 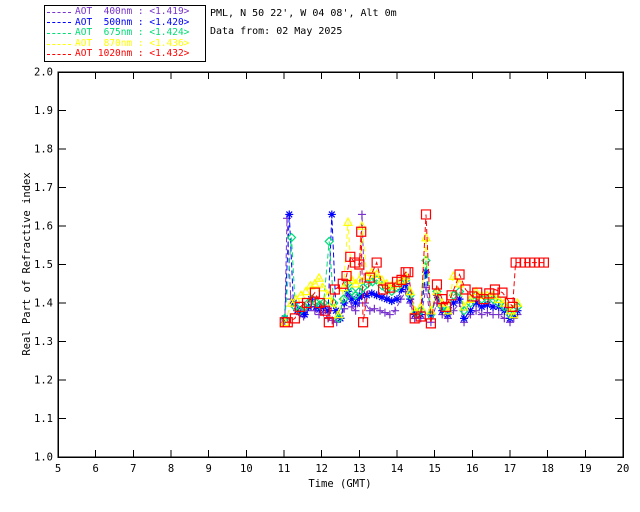 I want to click on x-tick-label: 8, so click(x=171, y=469).